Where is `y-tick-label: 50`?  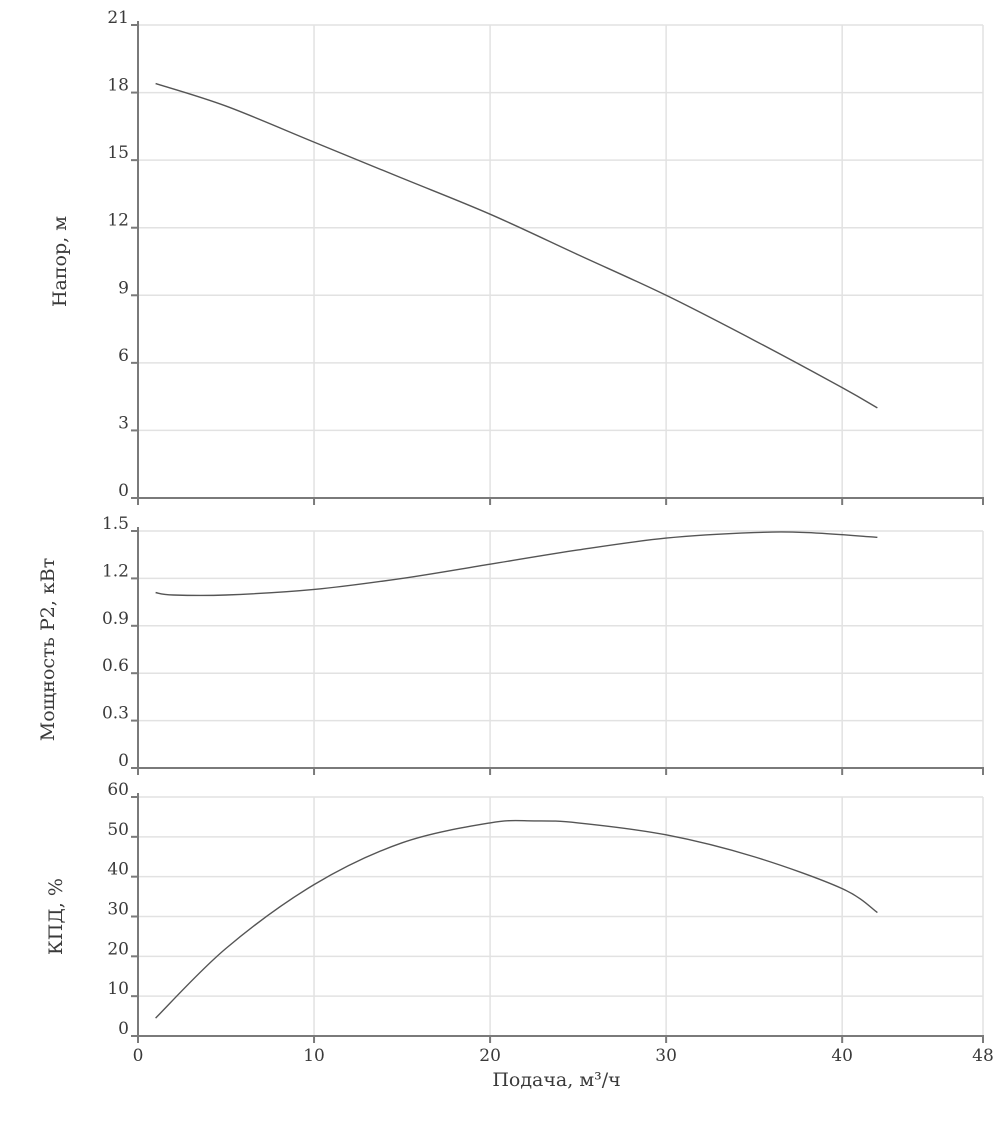 y-tick-label: 50 is located at coordinates (118, 830).